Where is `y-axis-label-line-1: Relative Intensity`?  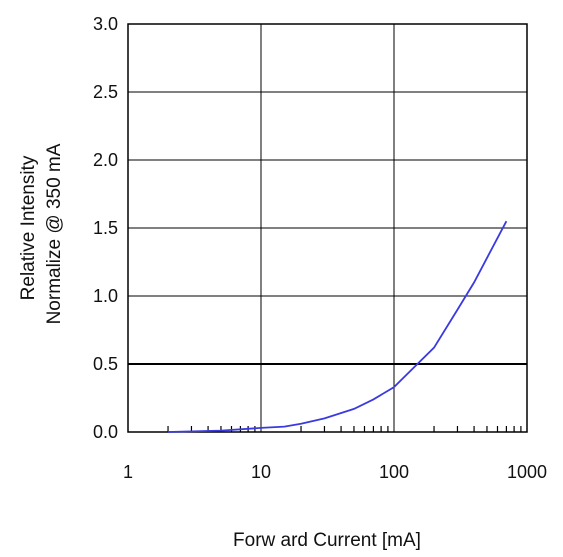
y-axis-label-line-1: Relative Intensity is located at coordinates (28, 227).